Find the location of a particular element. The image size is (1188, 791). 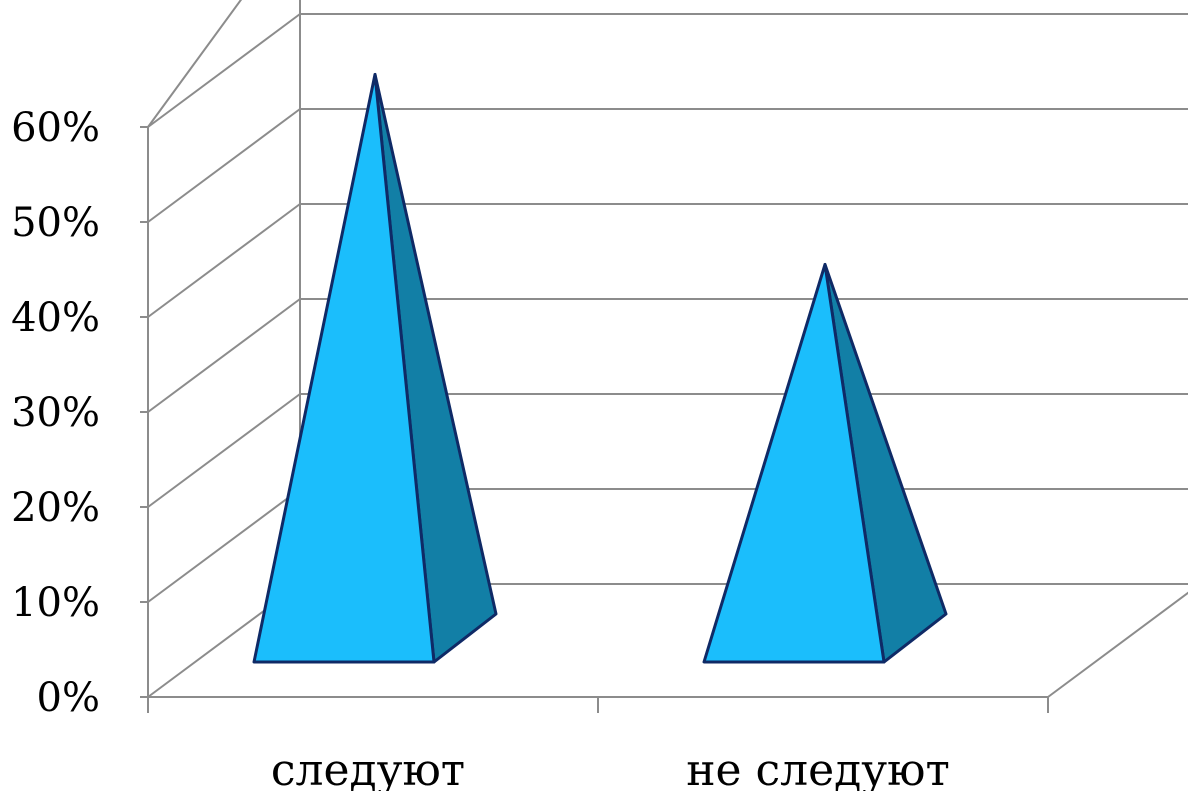

category-label-1: не следуют is located at coordinates (818, 768).